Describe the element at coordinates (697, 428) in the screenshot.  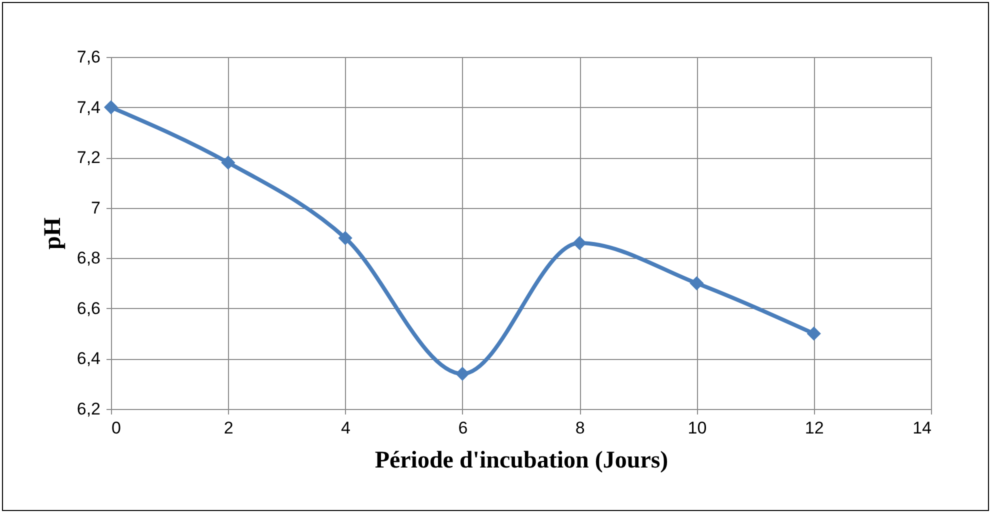
I see `x-tick-label: 10` at that location.